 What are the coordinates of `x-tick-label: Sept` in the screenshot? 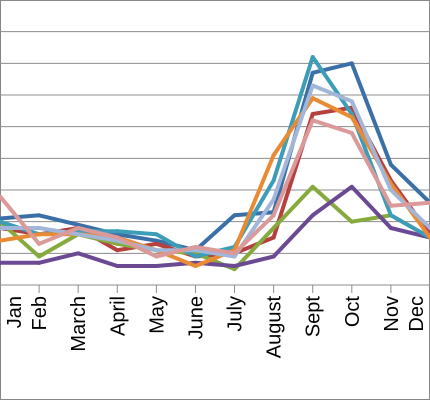 It's located at (314, 317).